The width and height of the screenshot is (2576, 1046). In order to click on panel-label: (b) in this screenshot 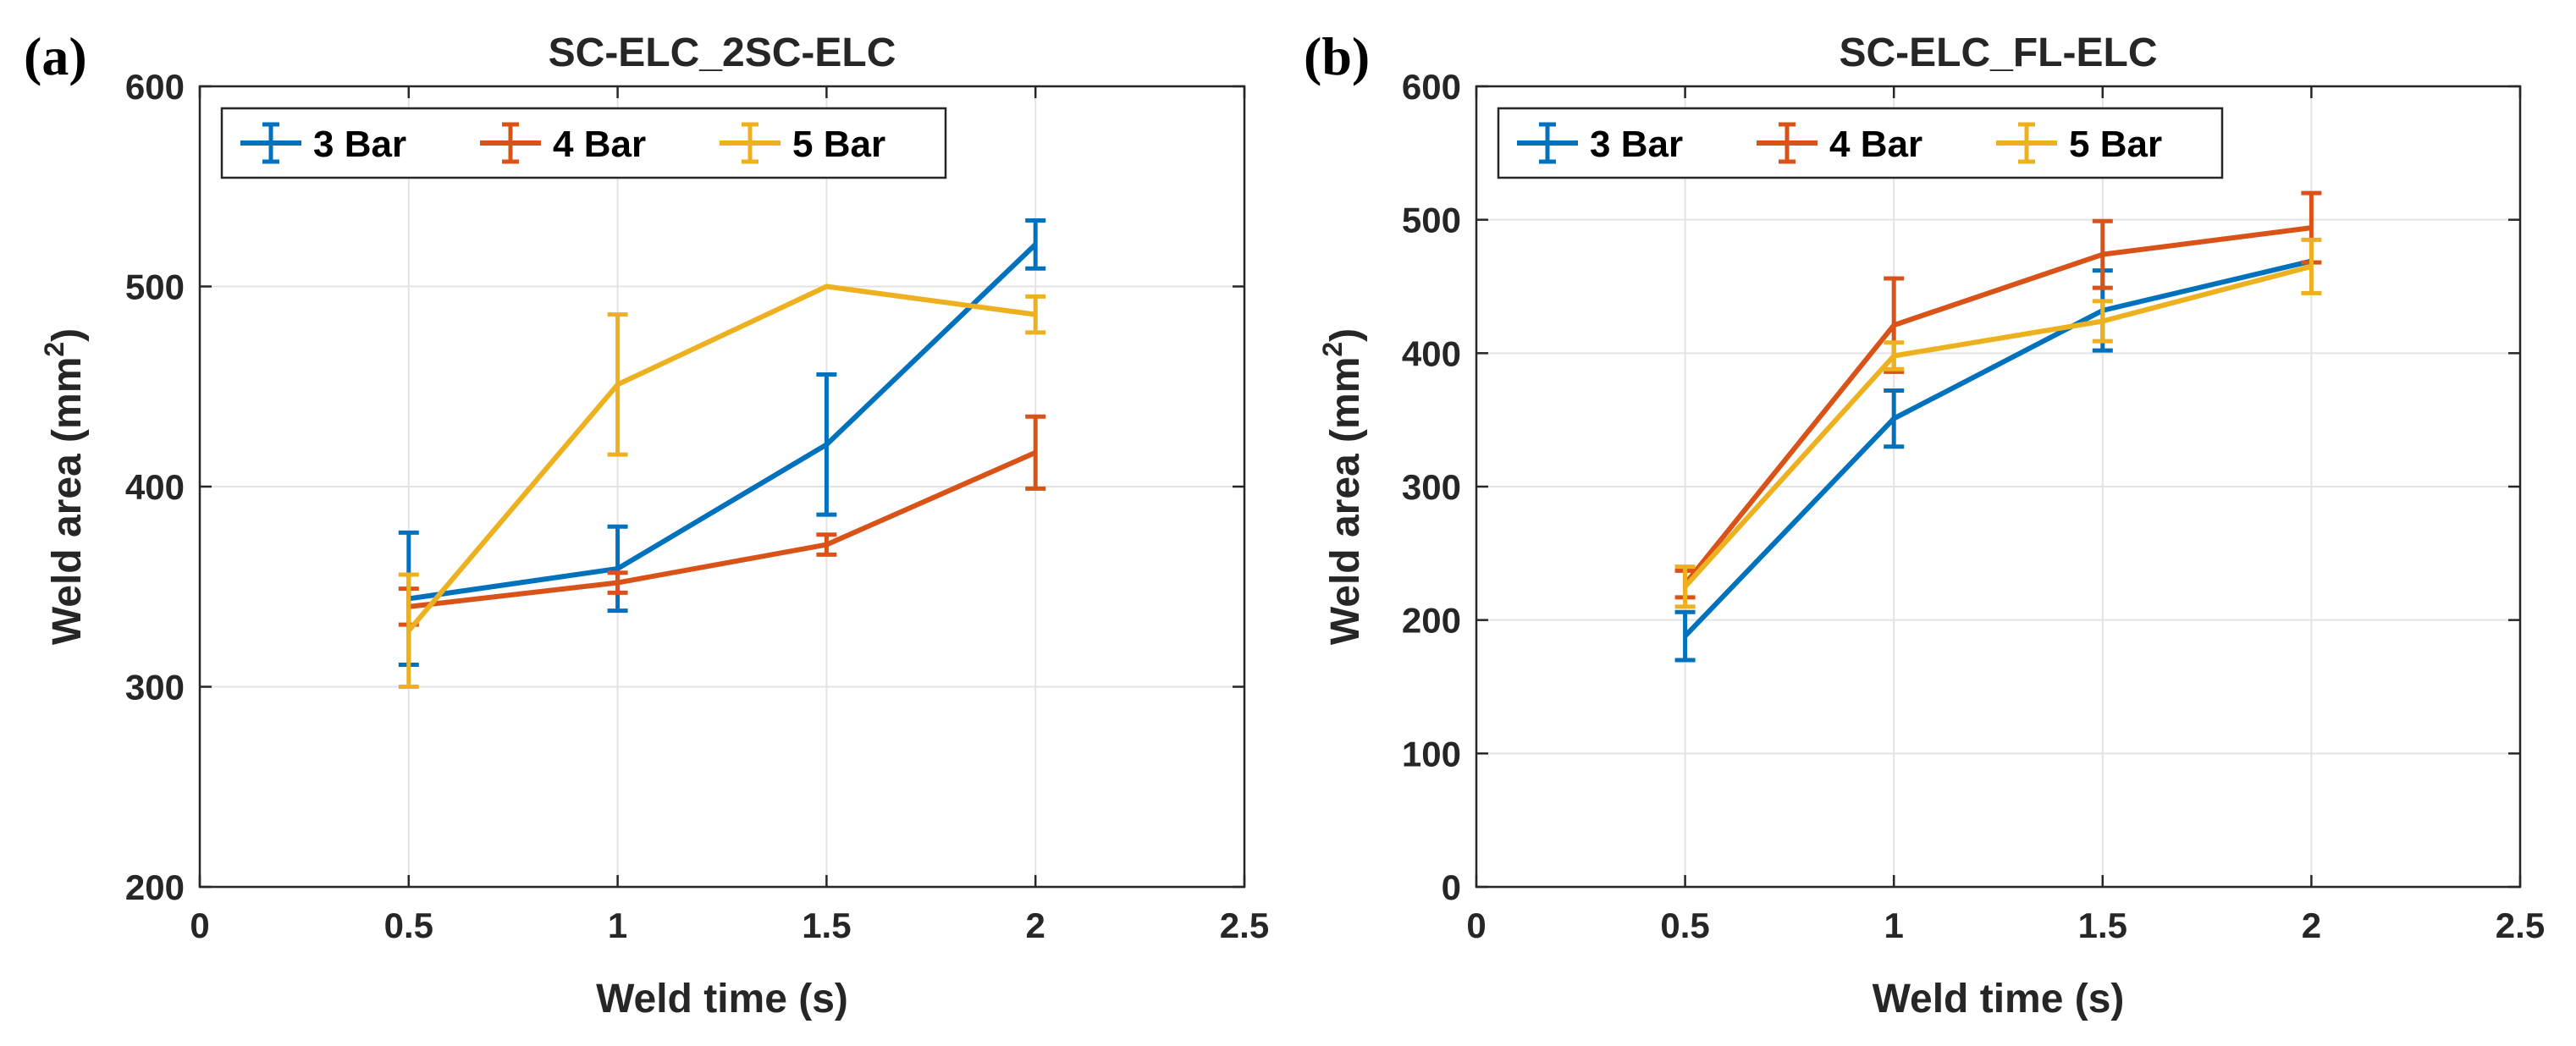, I will do `click(1337, 56)`.